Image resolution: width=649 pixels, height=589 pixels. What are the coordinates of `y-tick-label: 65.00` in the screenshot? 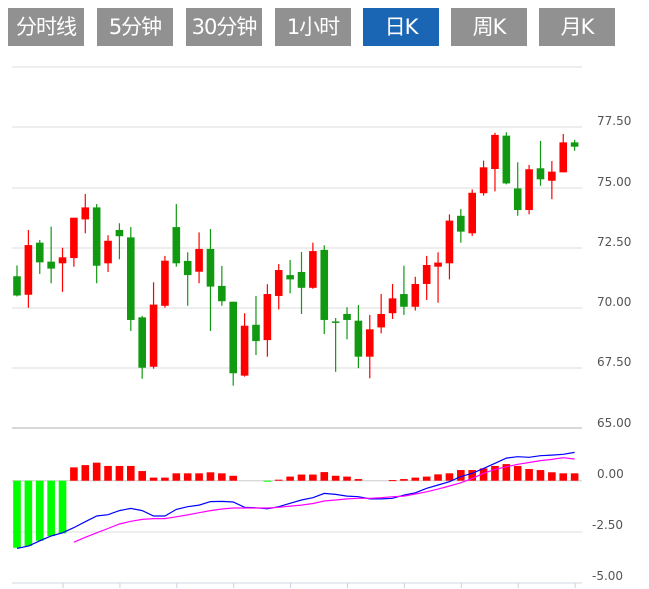 It's located at (614, 423).